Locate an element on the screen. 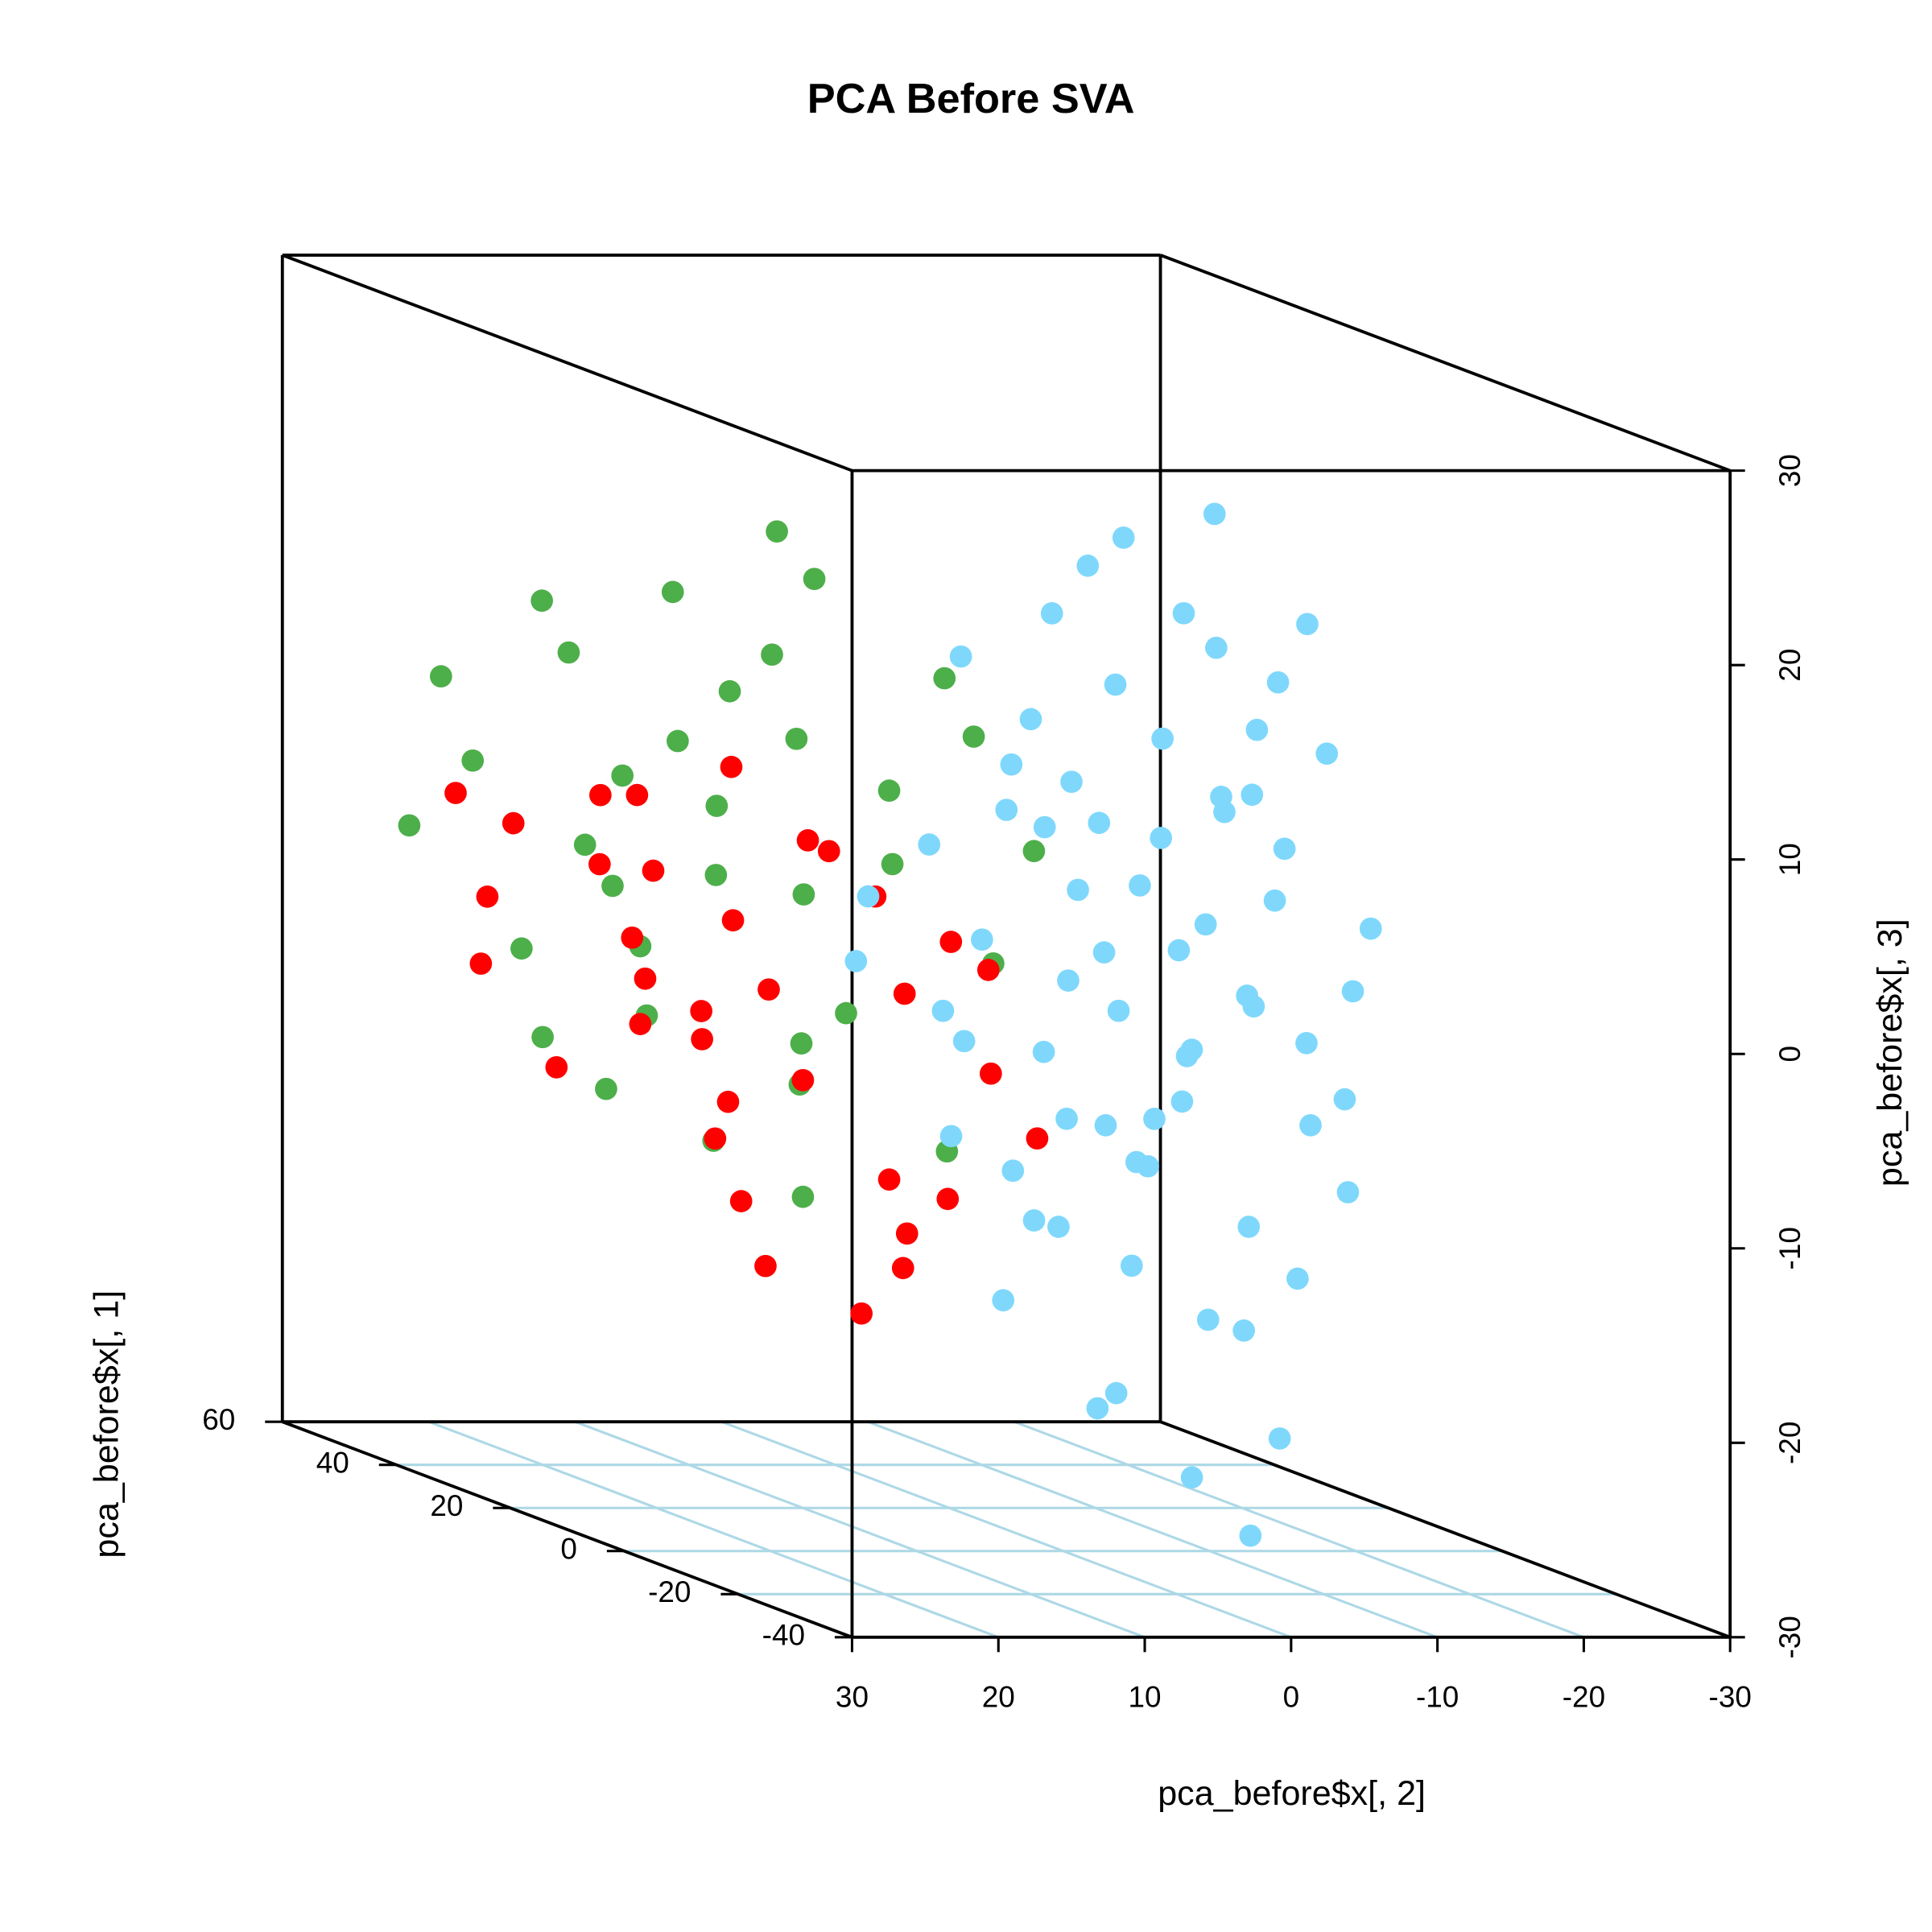 The width and height of the screenshot is (1932, 1932). y-tick-label: 20 is located at coordinates (446, 1505).